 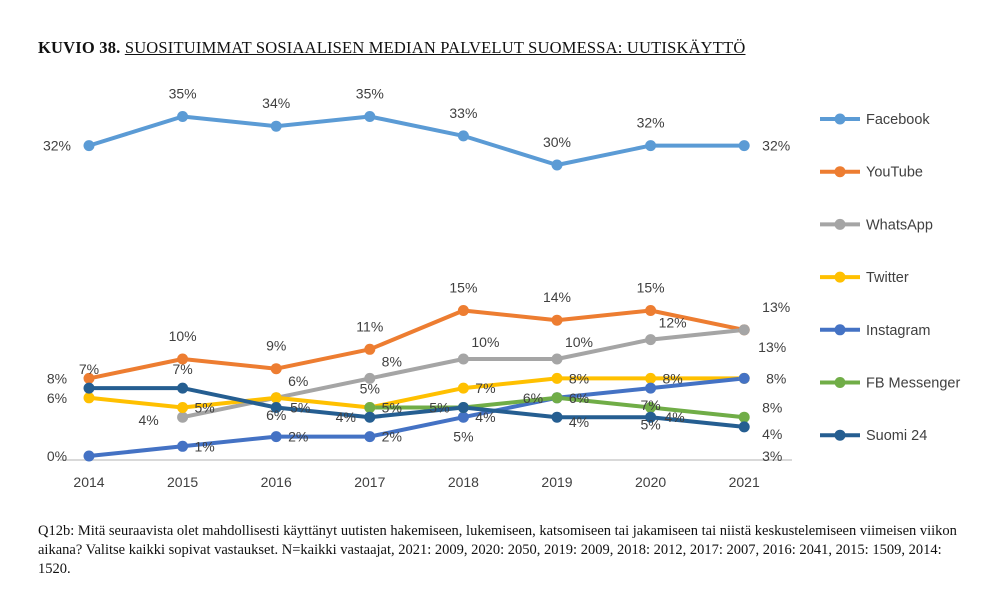 I want to click on data-label: 11%, so click(x=369, y=326).